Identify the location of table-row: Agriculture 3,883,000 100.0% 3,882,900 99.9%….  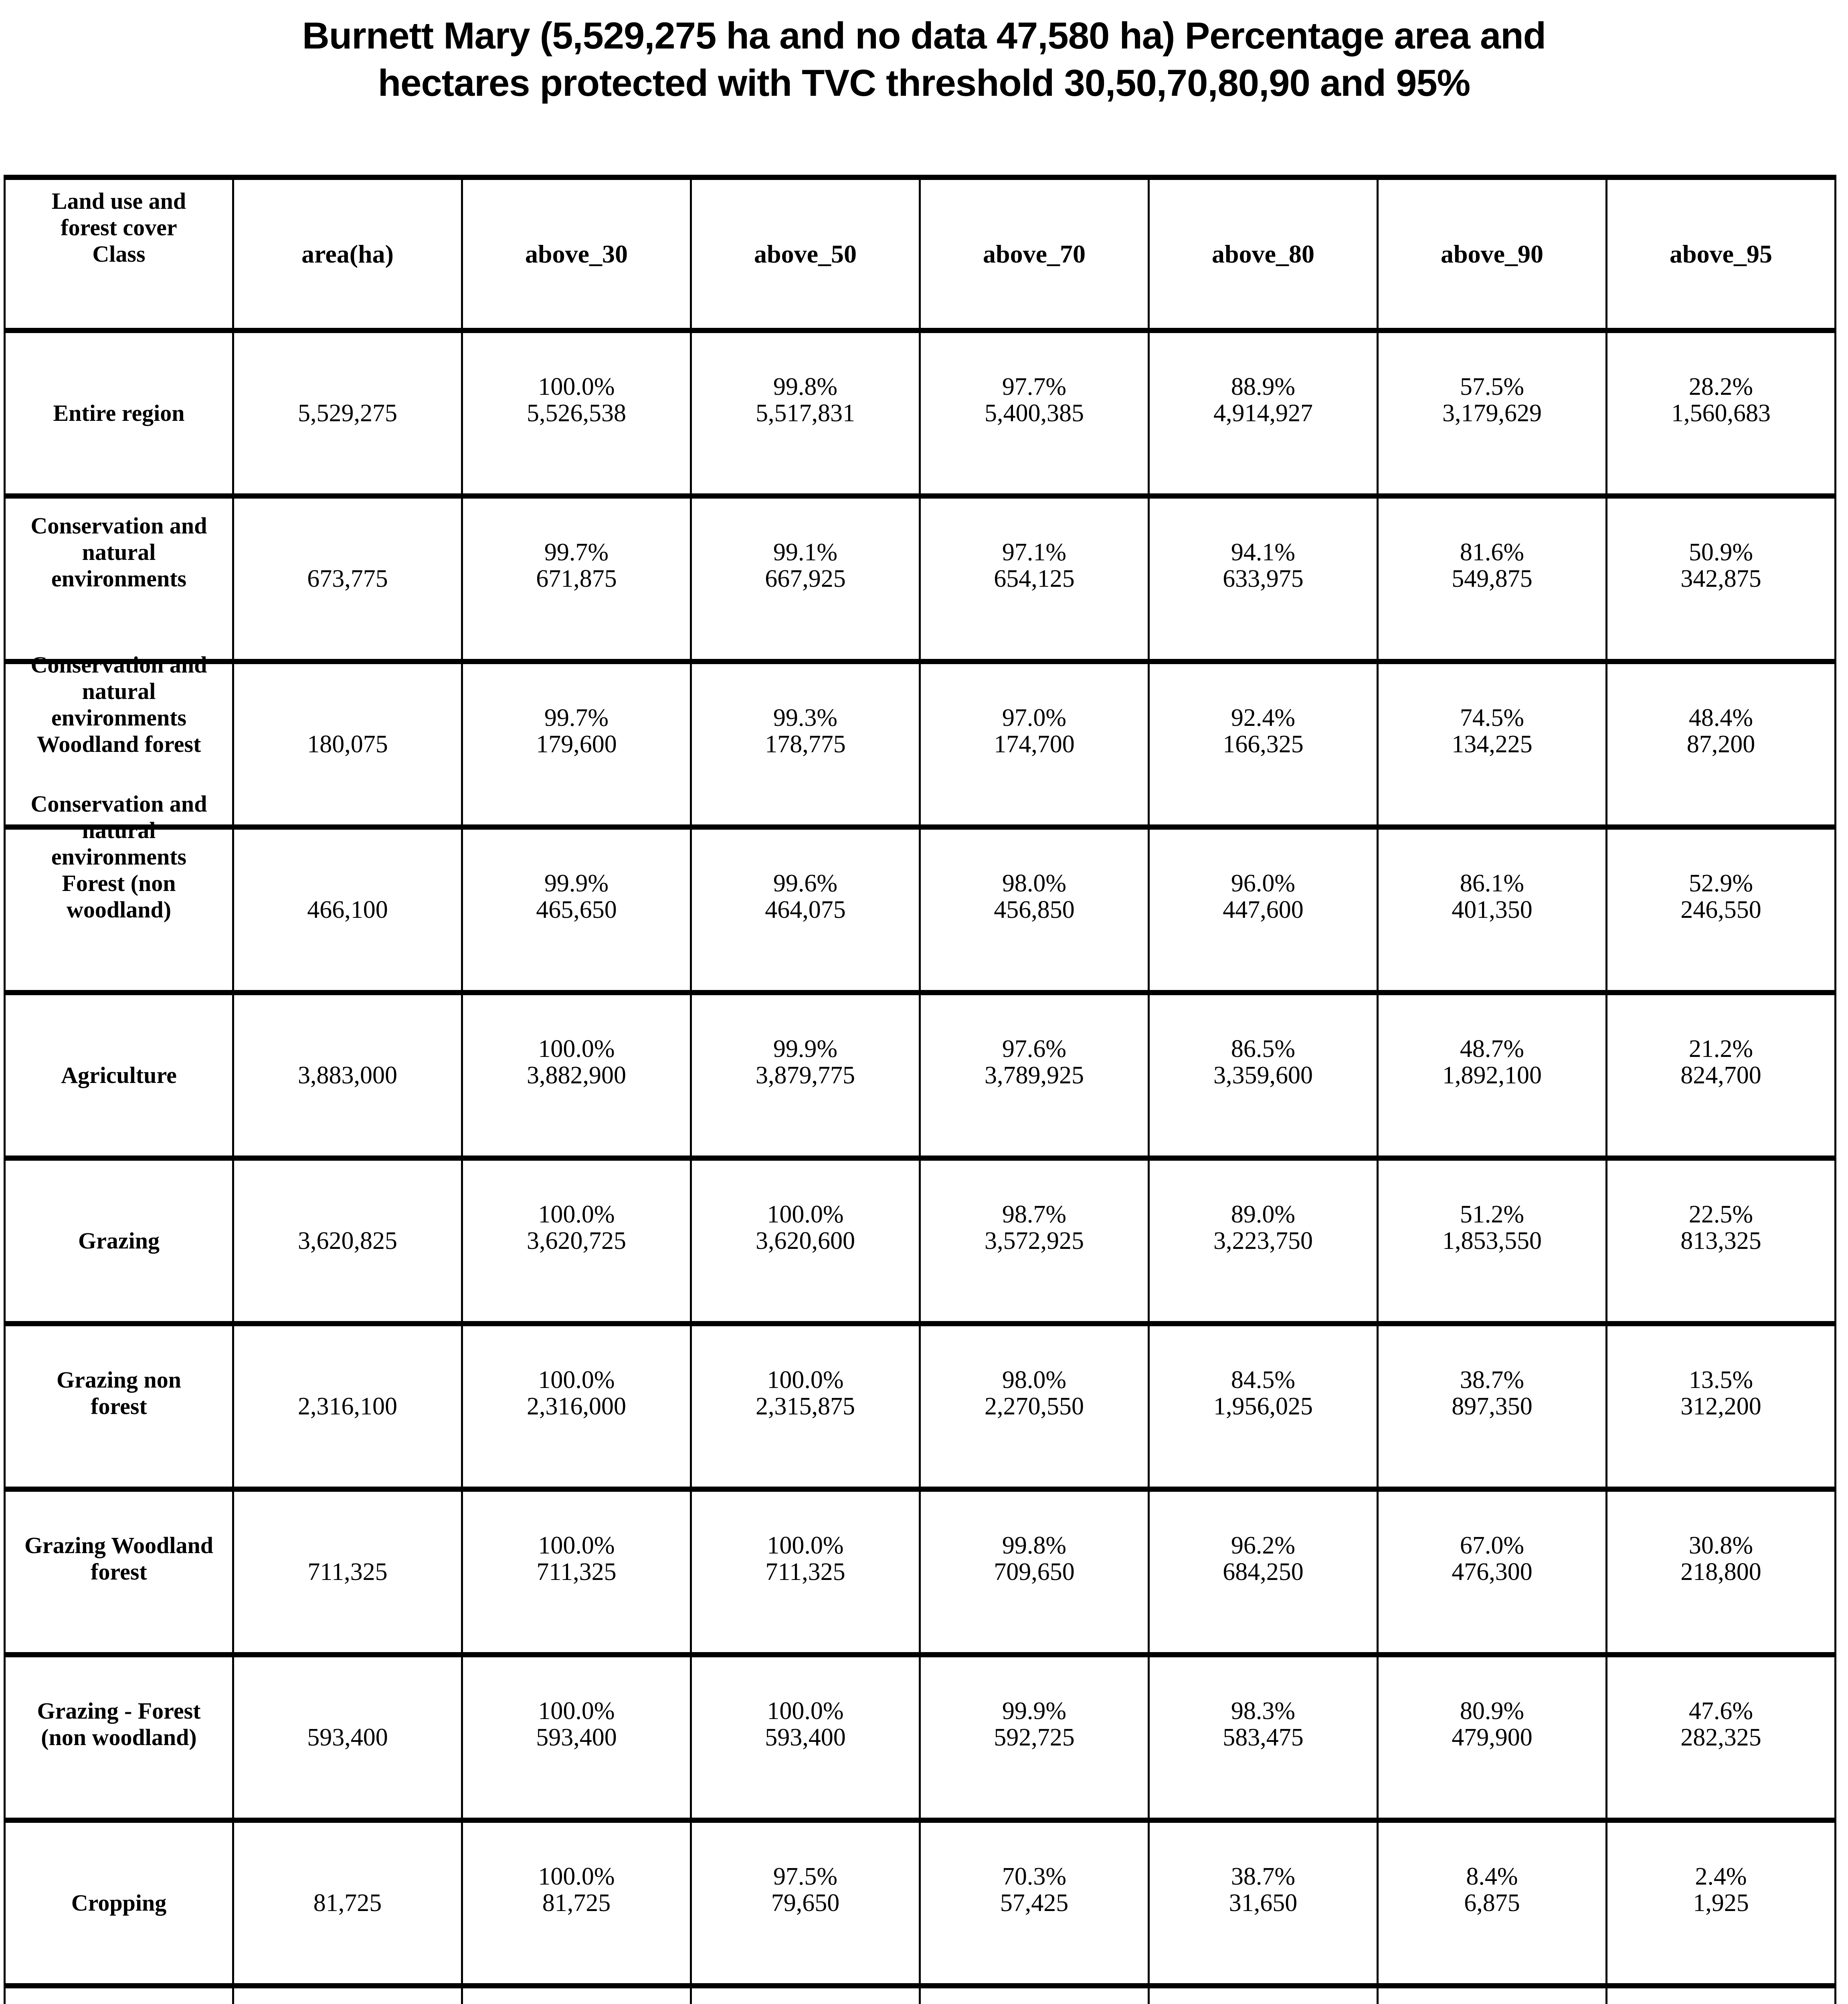
(920, 1075).